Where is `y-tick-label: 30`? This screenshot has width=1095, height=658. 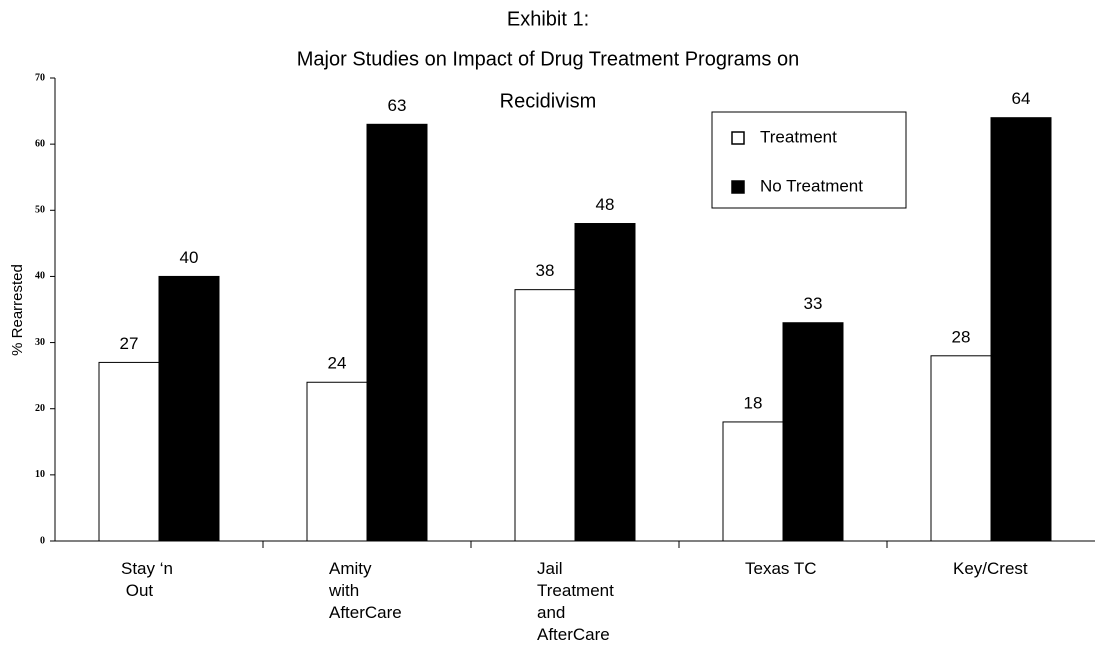 y-tick-label: 30 is located at coordinates (40, 342).